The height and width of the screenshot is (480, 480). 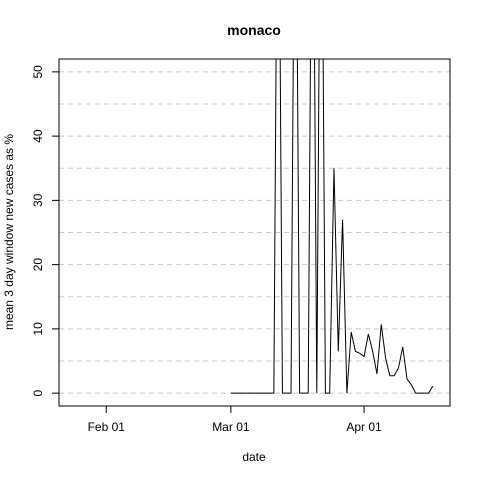 I want to click on y-tick-label: 20, so click(x=38, y=265).